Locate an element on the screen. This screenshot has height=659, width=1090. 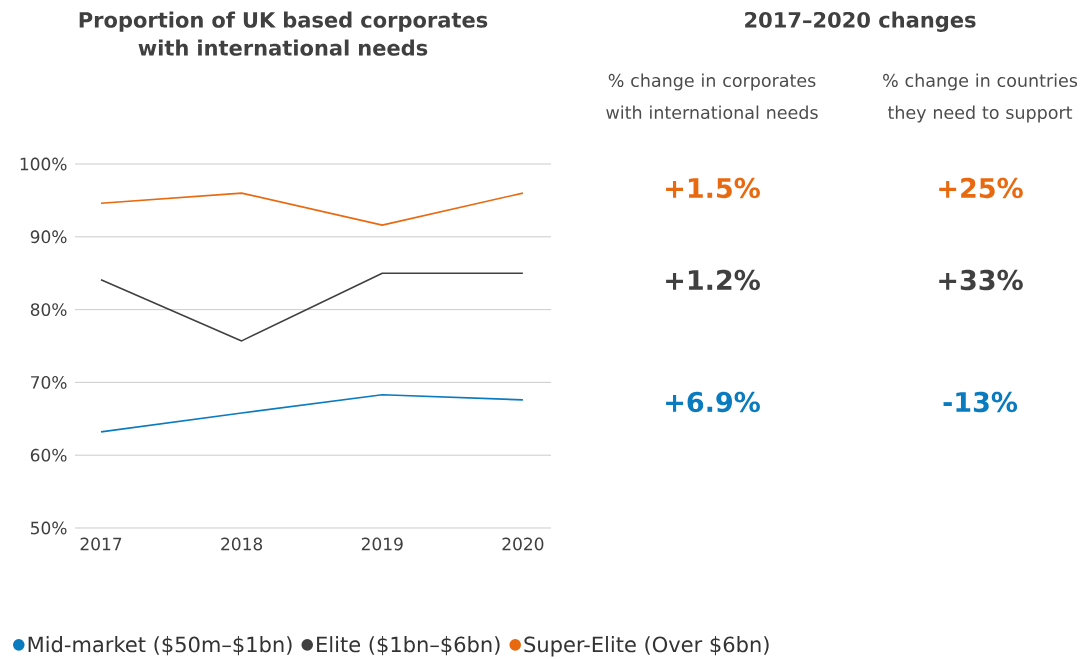
data-label: +1.2% is located at coordinates (713, 280).